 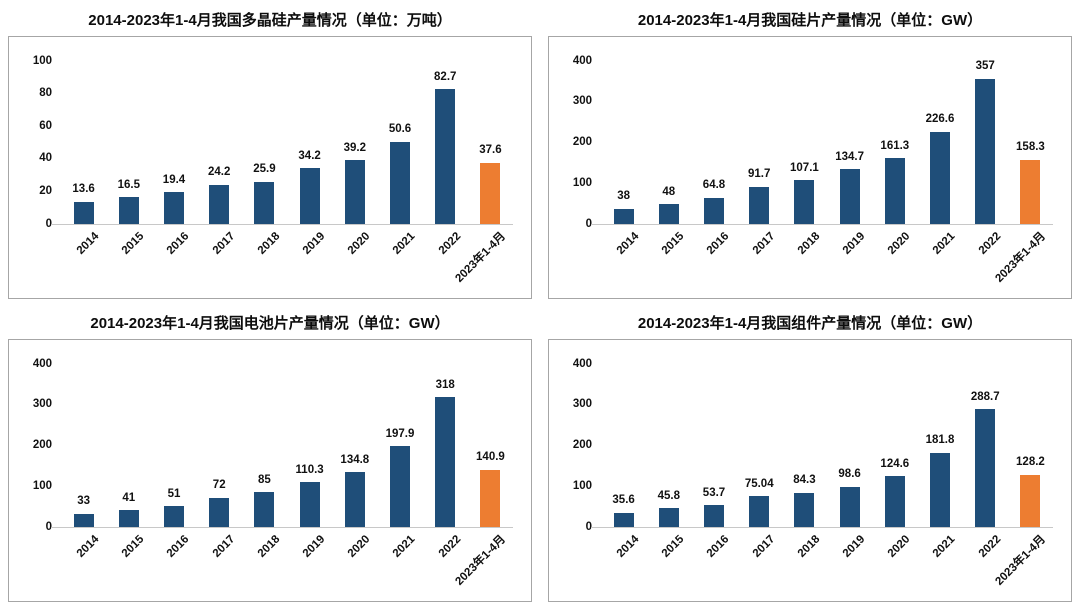 What do you see at coordinates (669, 191) in the screenshot?
I see `bar-value-label: 48` at bounding box center [669, 191].